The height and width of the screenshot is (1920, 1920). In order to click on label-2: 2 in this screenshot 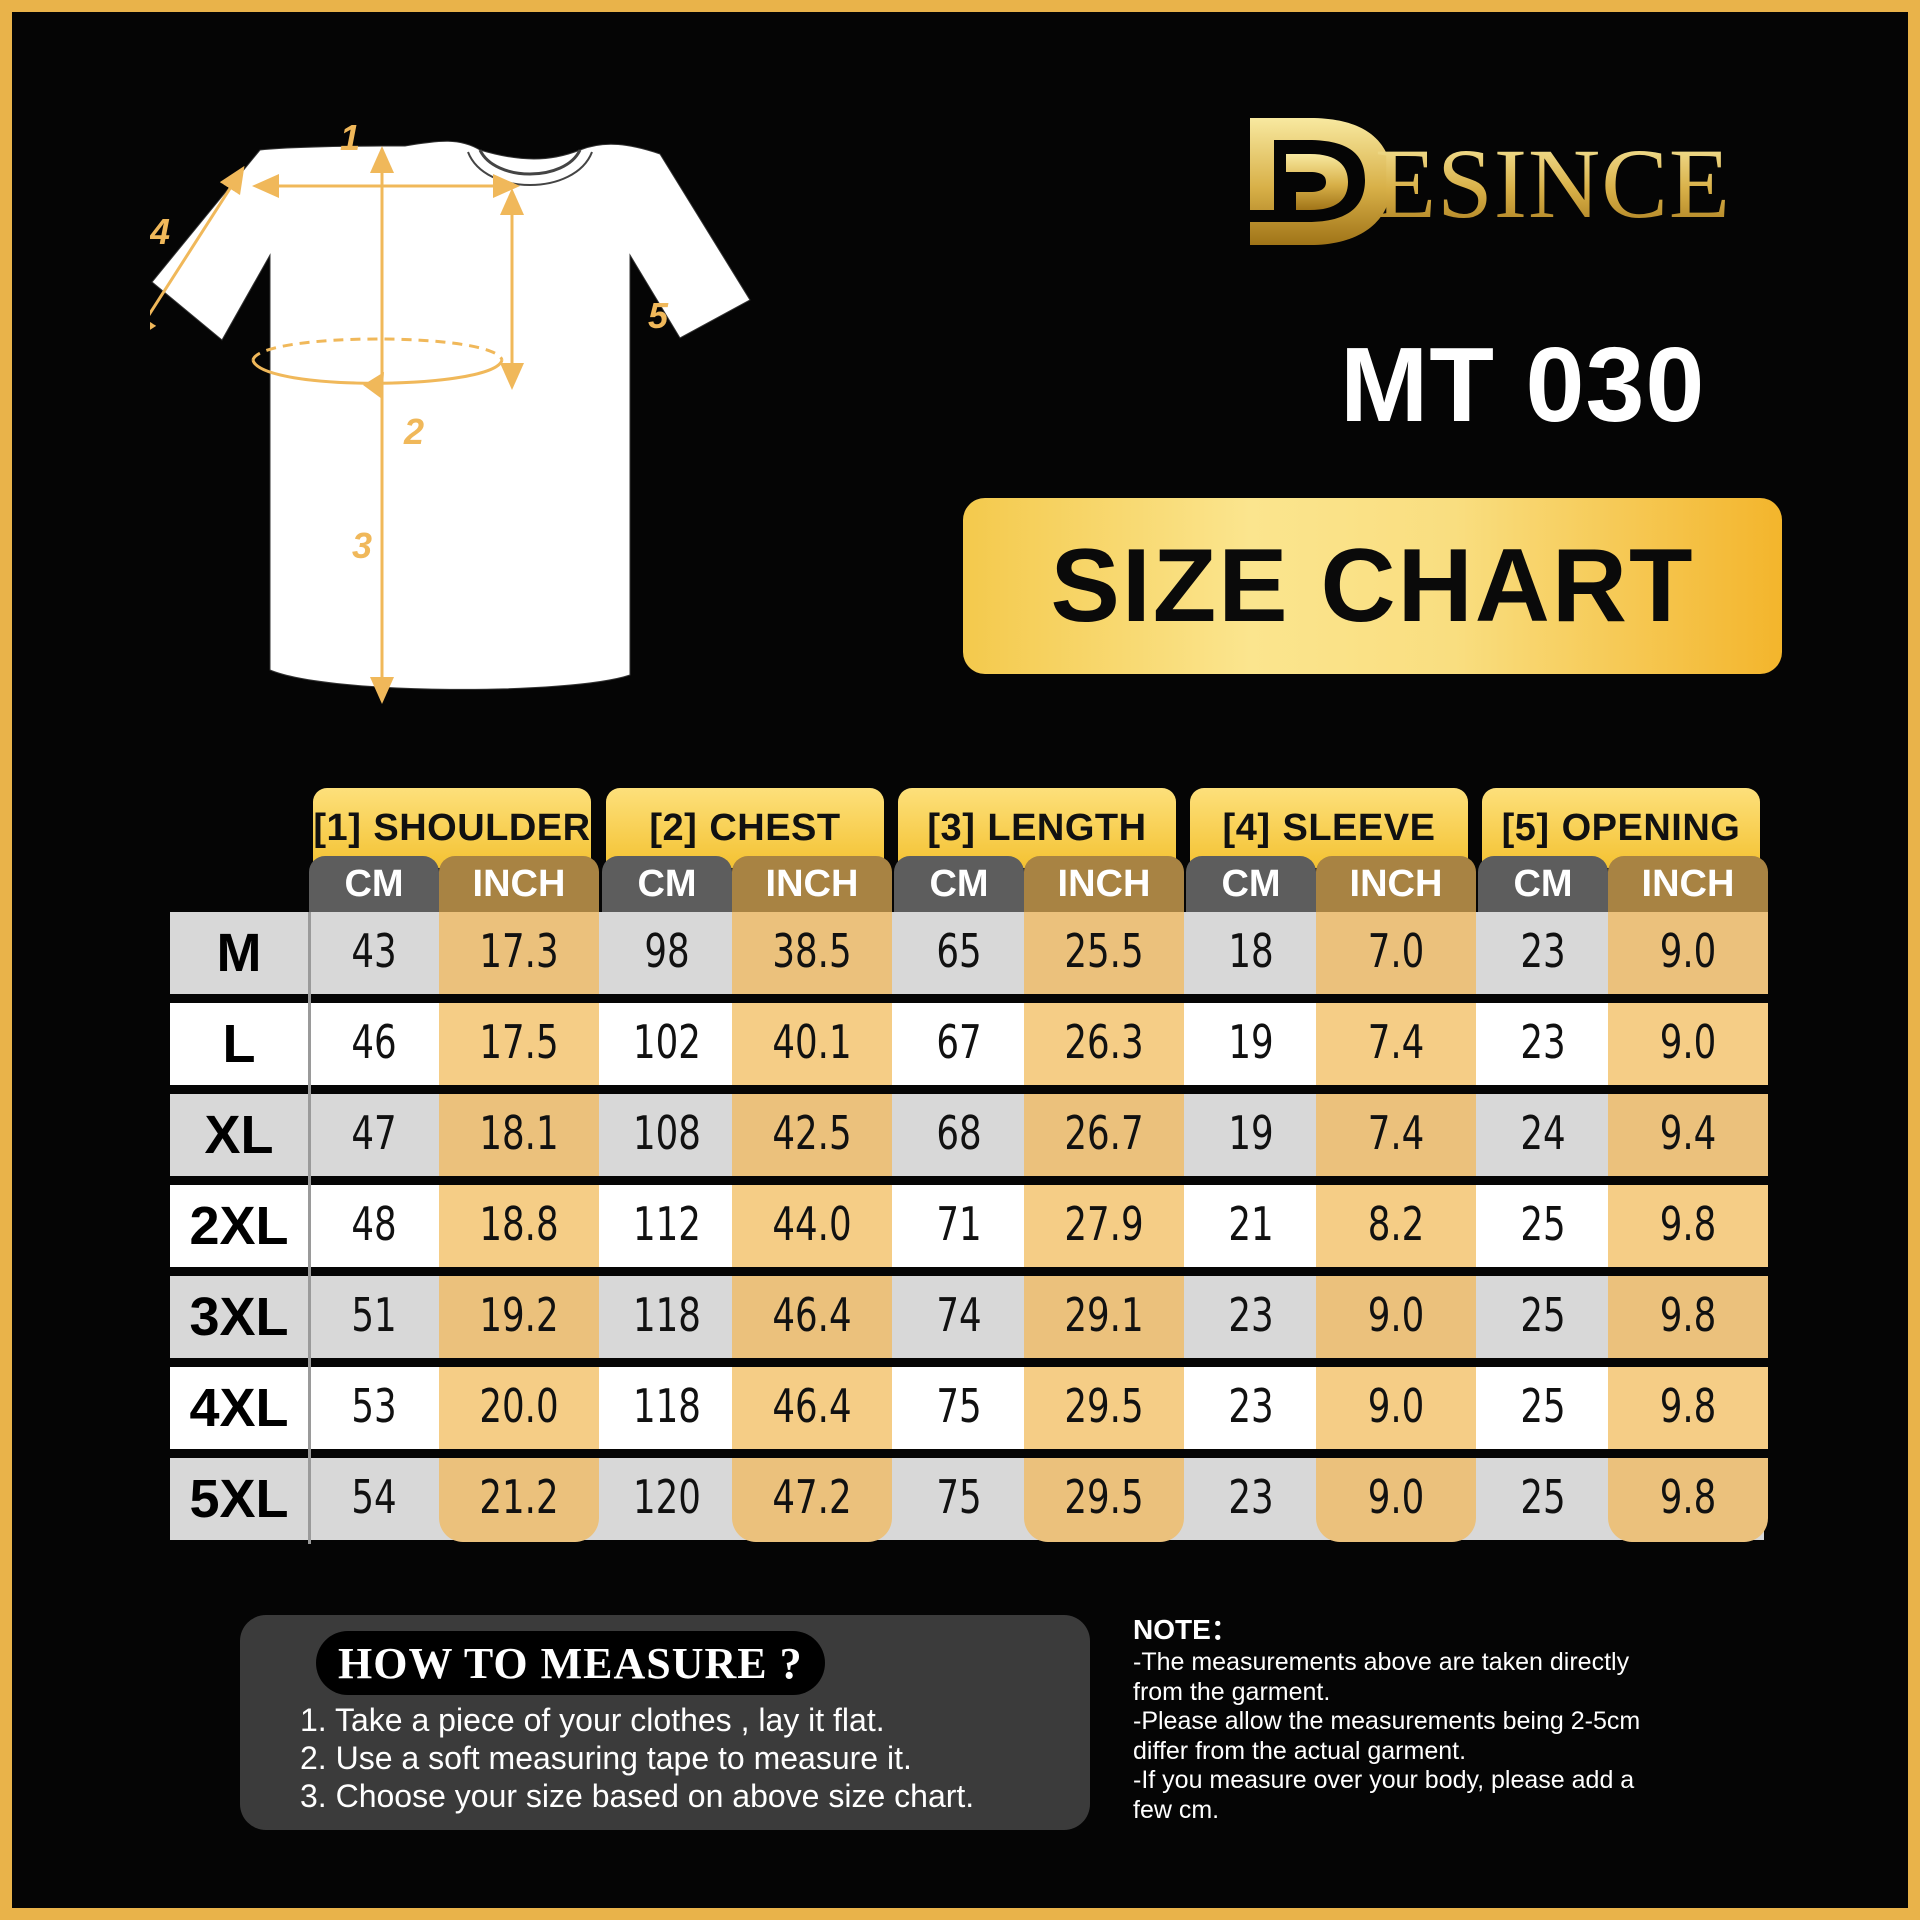, I will do `click(413, 431)`.